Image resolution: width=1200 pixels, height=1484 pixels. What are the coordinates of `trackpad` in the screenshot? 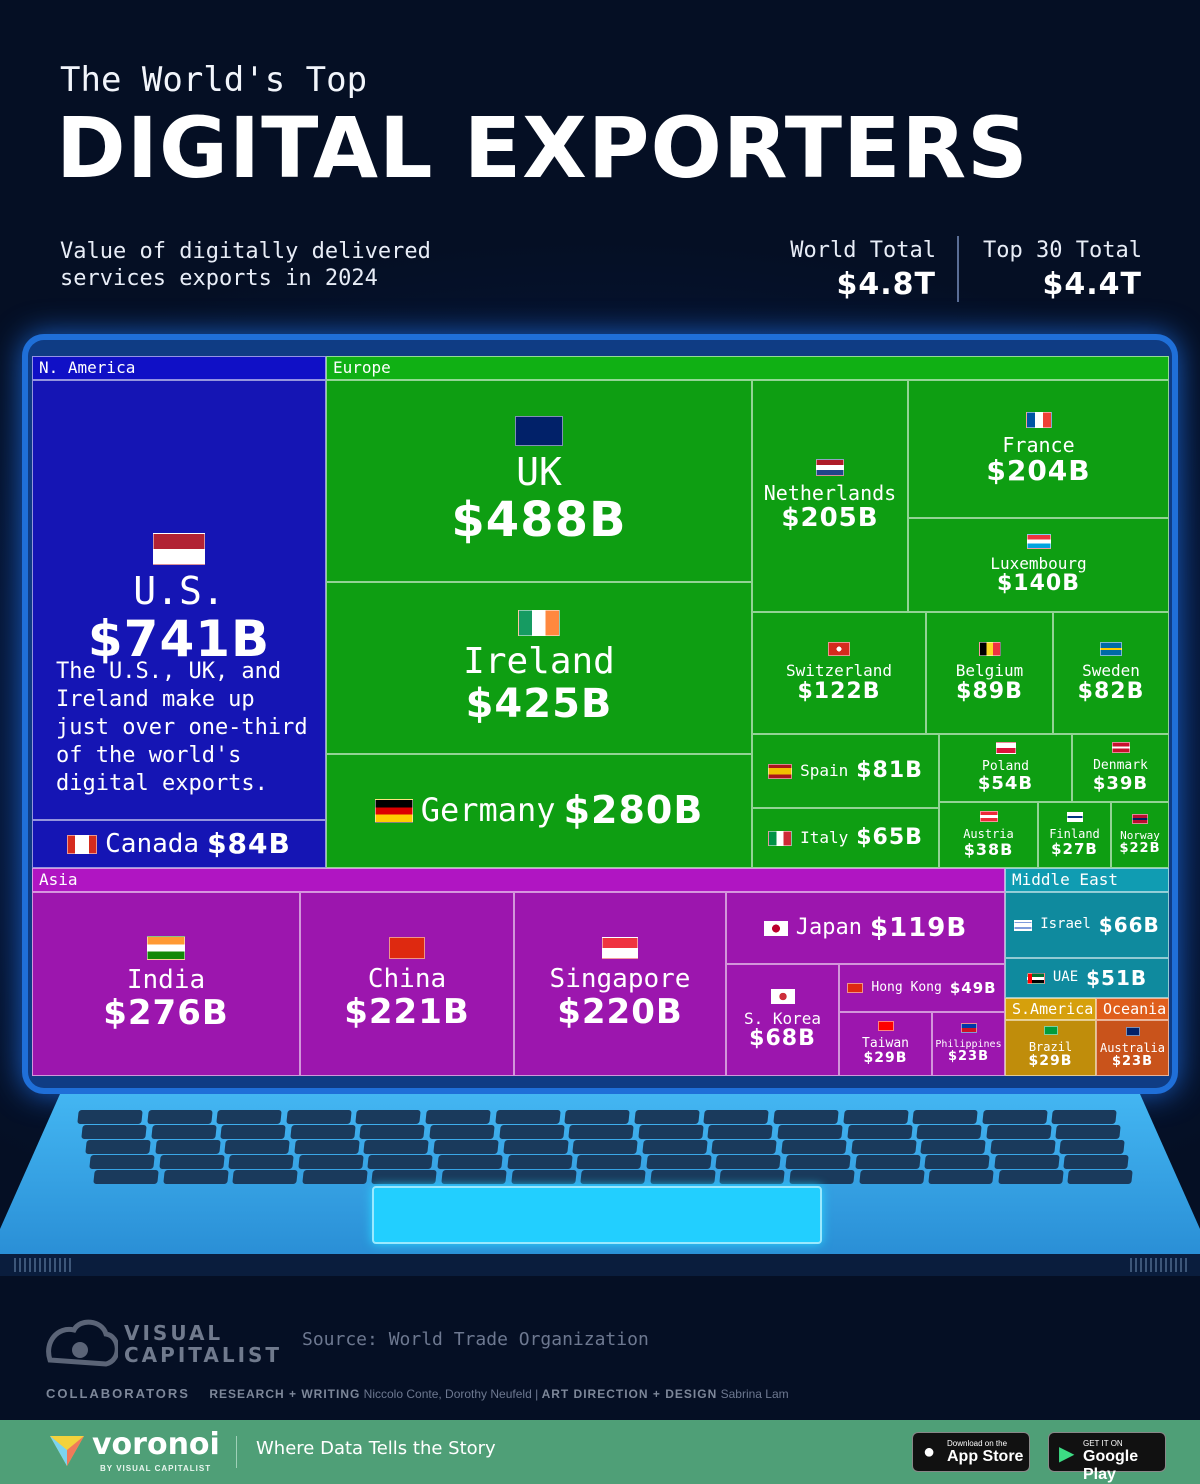 It's located at (597, 1215).